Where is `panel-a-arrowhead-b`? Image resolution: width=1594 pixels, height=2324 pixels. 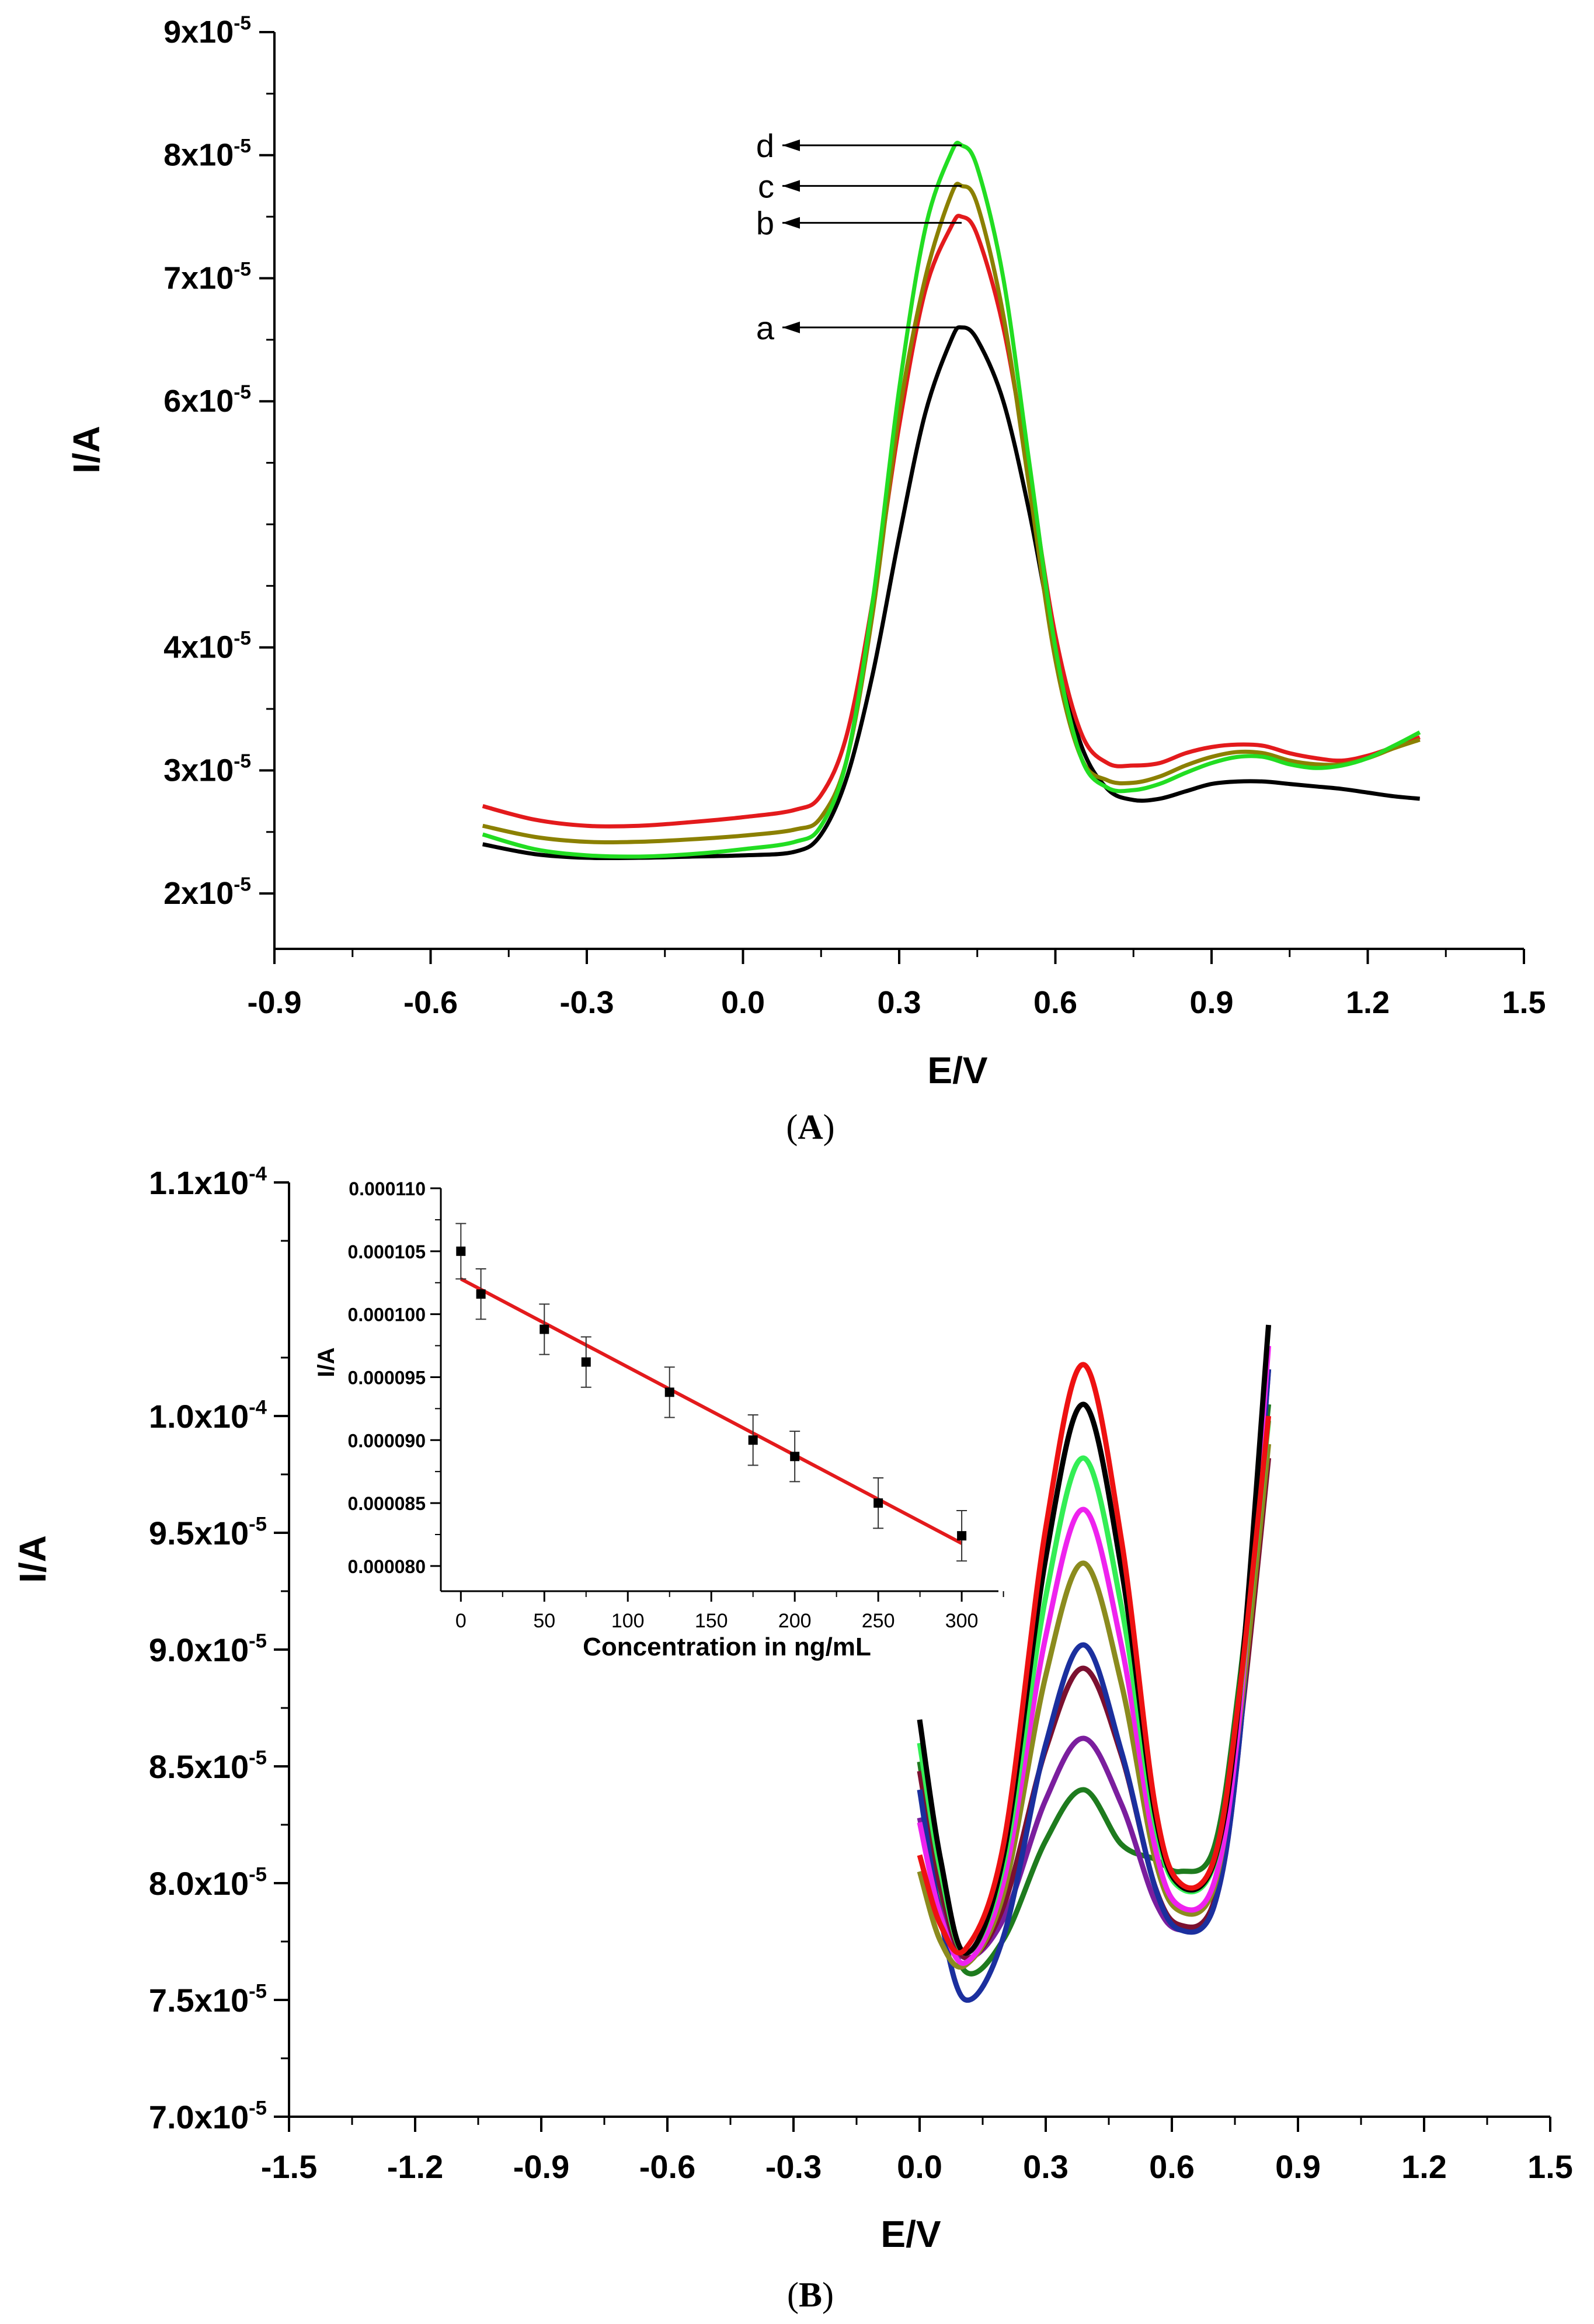 panel-a-arrowhead-b is located at coordinates (791, 223).